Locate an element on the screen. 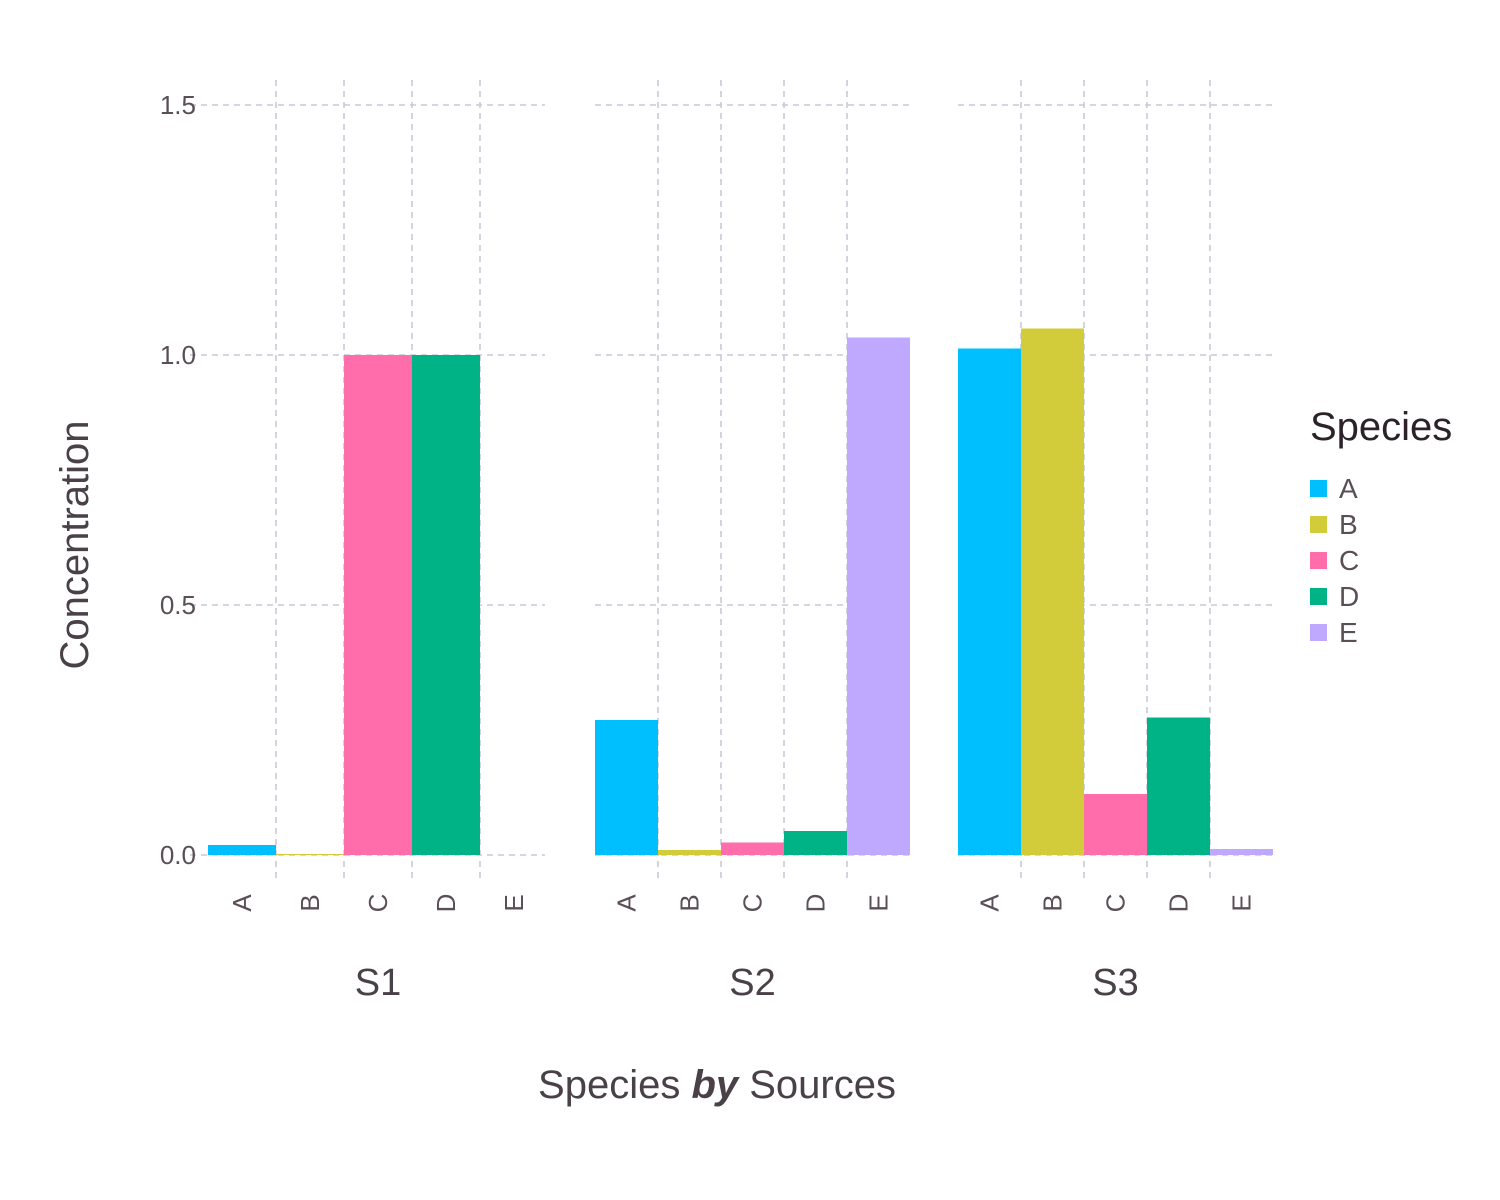  bar-s1-b is located at coordinates (310, 854).